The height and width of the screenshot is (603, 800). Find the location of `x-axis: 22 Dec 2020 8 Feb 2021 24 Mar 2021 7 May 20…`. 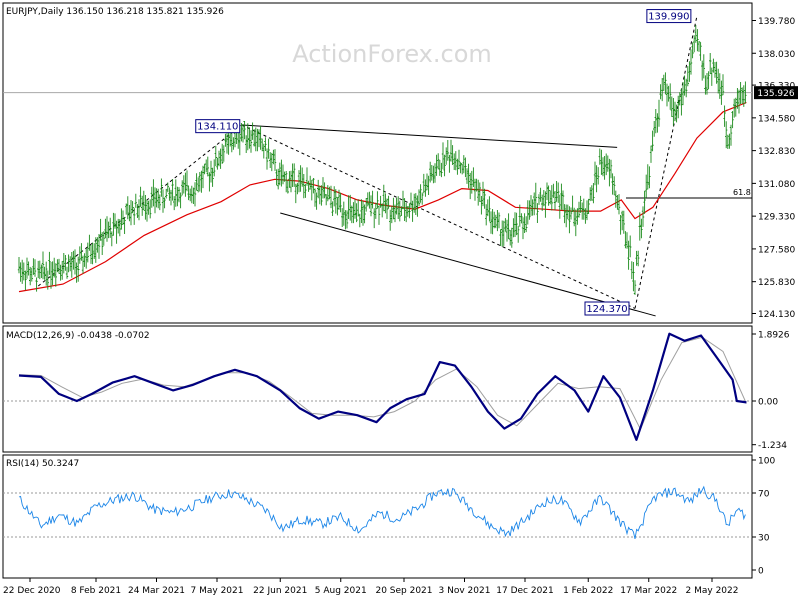

x-axis: 22 Dec 2020 8 Feb 2021 24 Mar 2021 7 May 20… is located at coordinates (370, 587).